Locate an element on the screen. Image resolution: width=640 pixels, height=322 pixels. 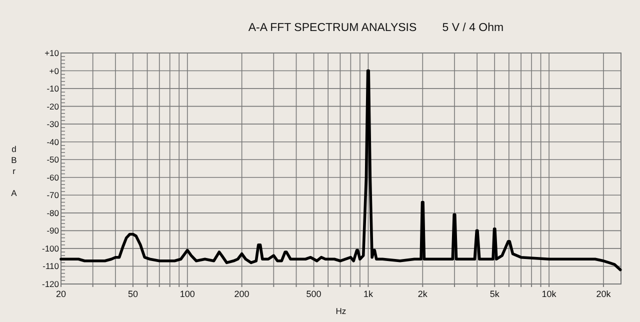
x-tick-label: 50 is located at coordinates (133, 294).